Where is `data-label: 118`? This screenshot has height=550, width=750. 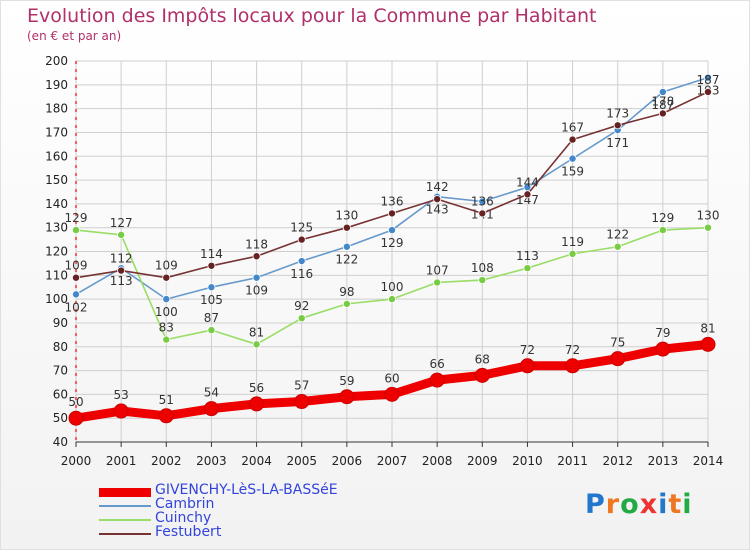
data-label: 118 is located at coordinates (256, 244).